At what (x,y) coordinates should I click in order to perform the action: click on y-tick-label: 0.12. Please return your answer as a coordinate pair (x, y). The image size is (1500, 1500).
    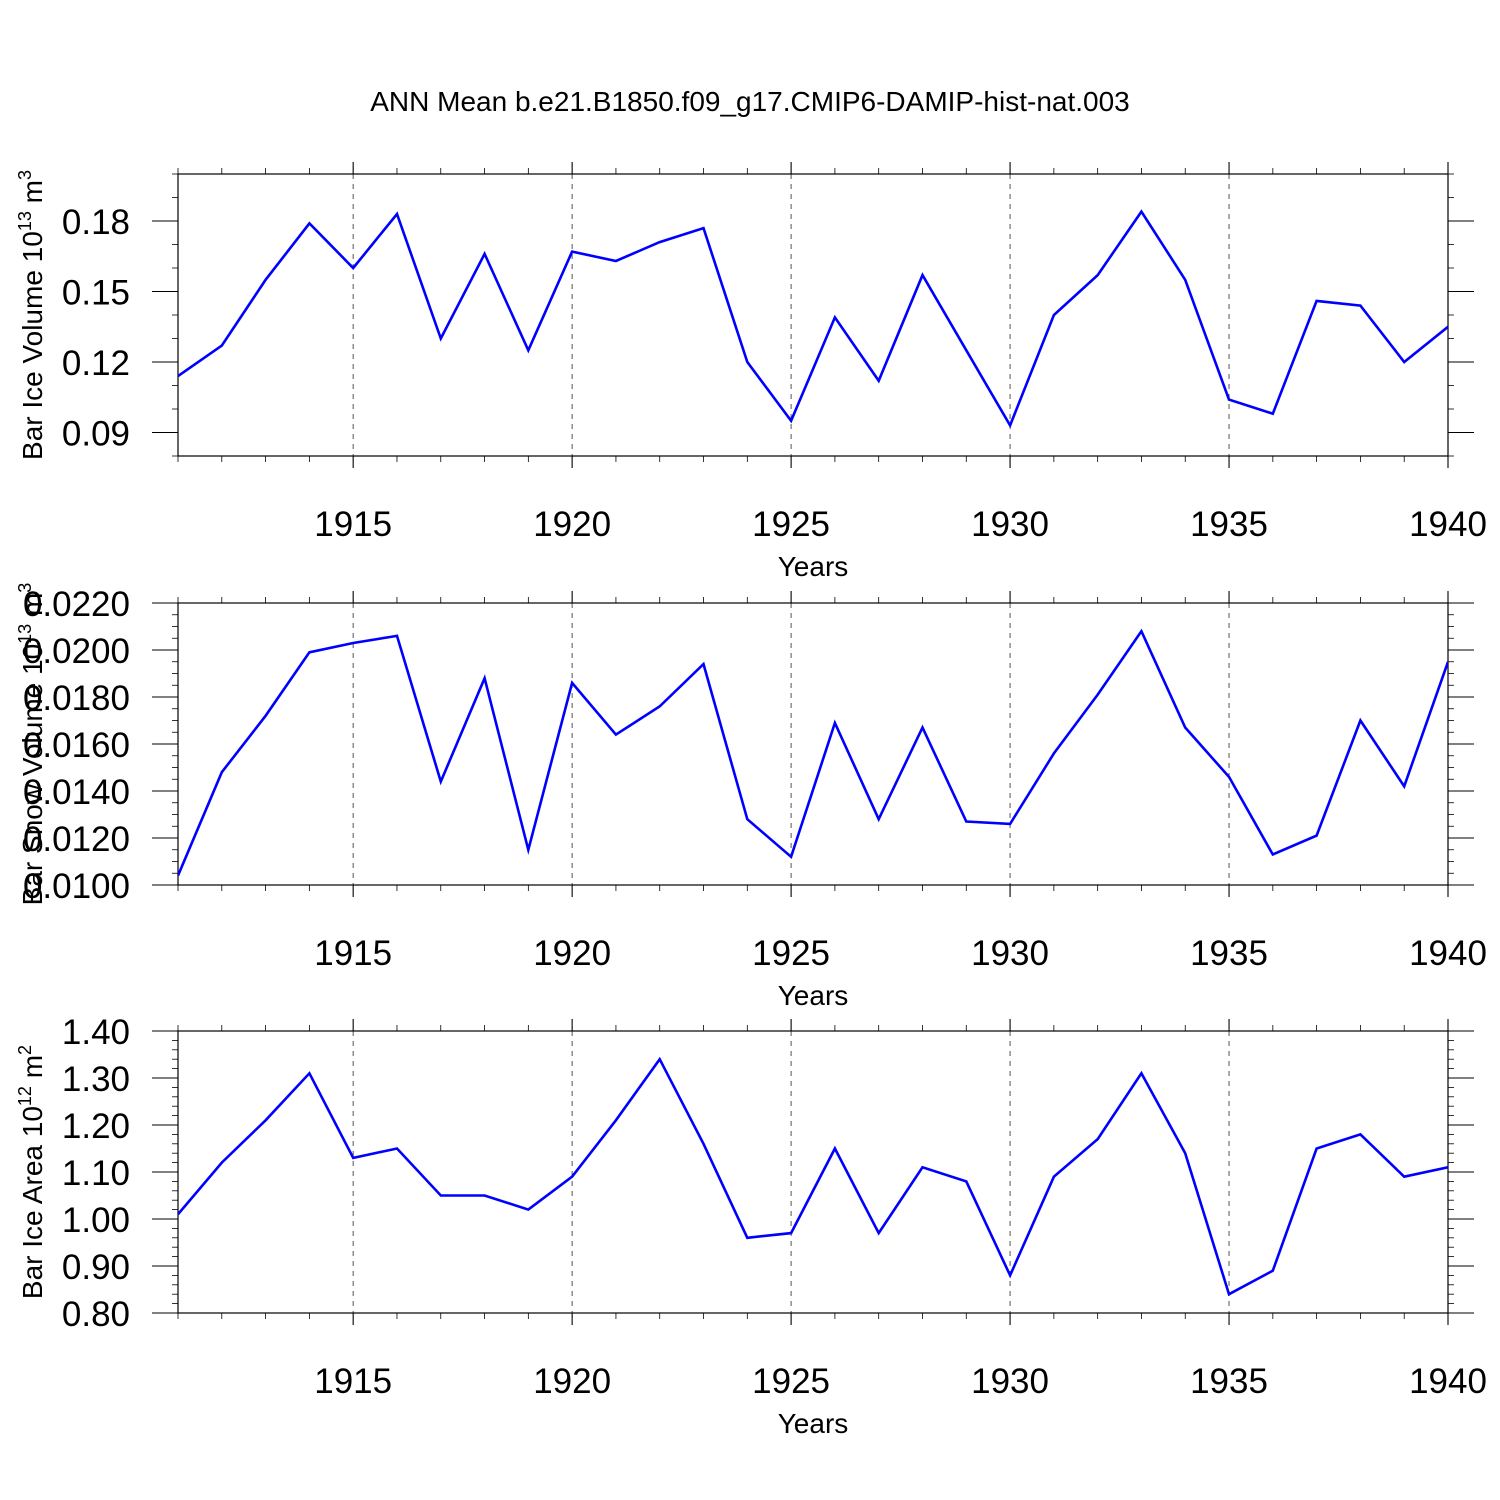
    Looking at the image, I should click on (96, 363).